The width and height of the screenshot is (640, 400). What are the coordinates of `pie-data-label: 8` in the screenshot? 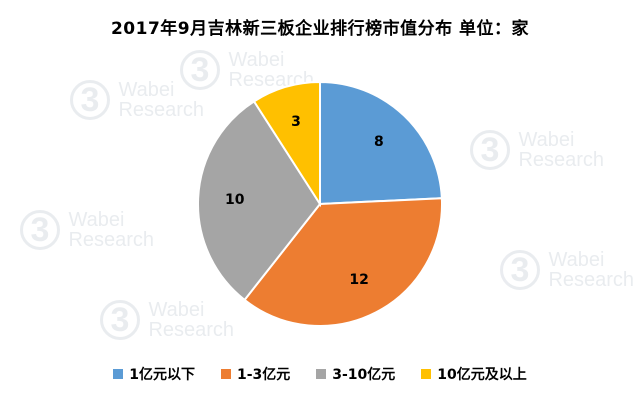 It's located at (379, 142).